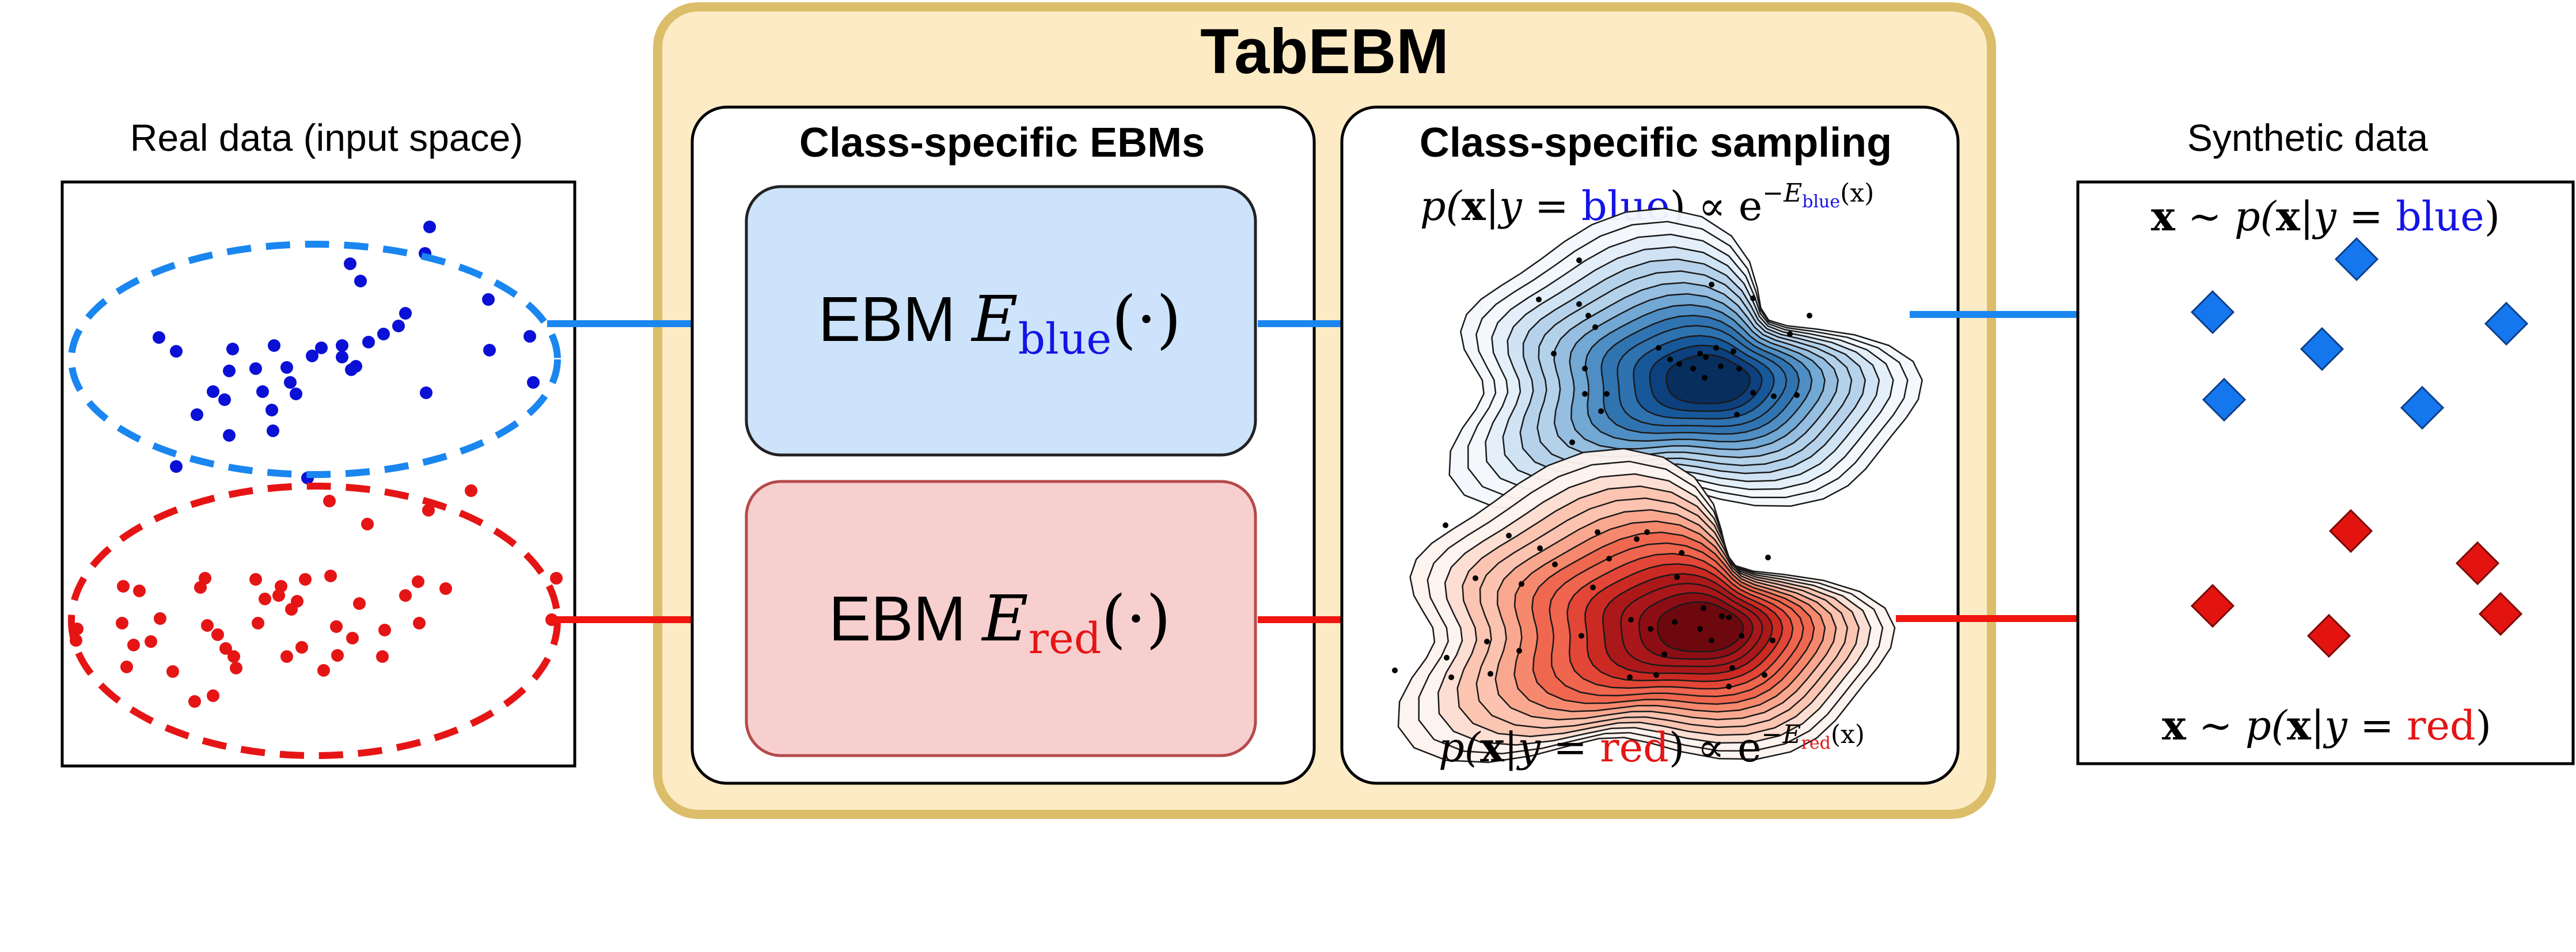  Describe the element at coordinates (2308, 138) in the screenshot. I see `synthetic-data-label: Synthetic data` at that location.